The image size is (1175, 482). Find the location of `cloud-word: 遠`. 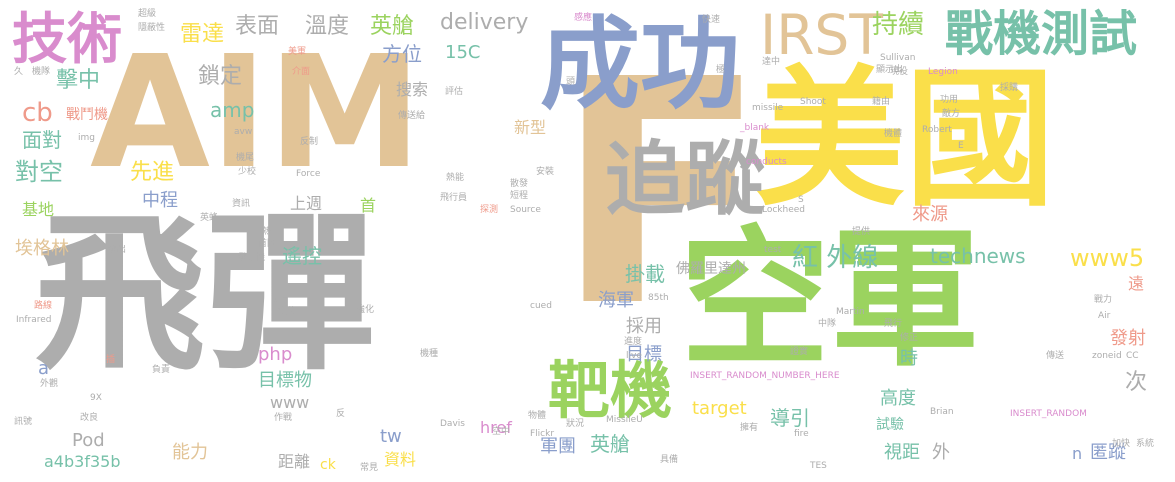

cloud-word: 遠 is located at coordinates (1136, 283).